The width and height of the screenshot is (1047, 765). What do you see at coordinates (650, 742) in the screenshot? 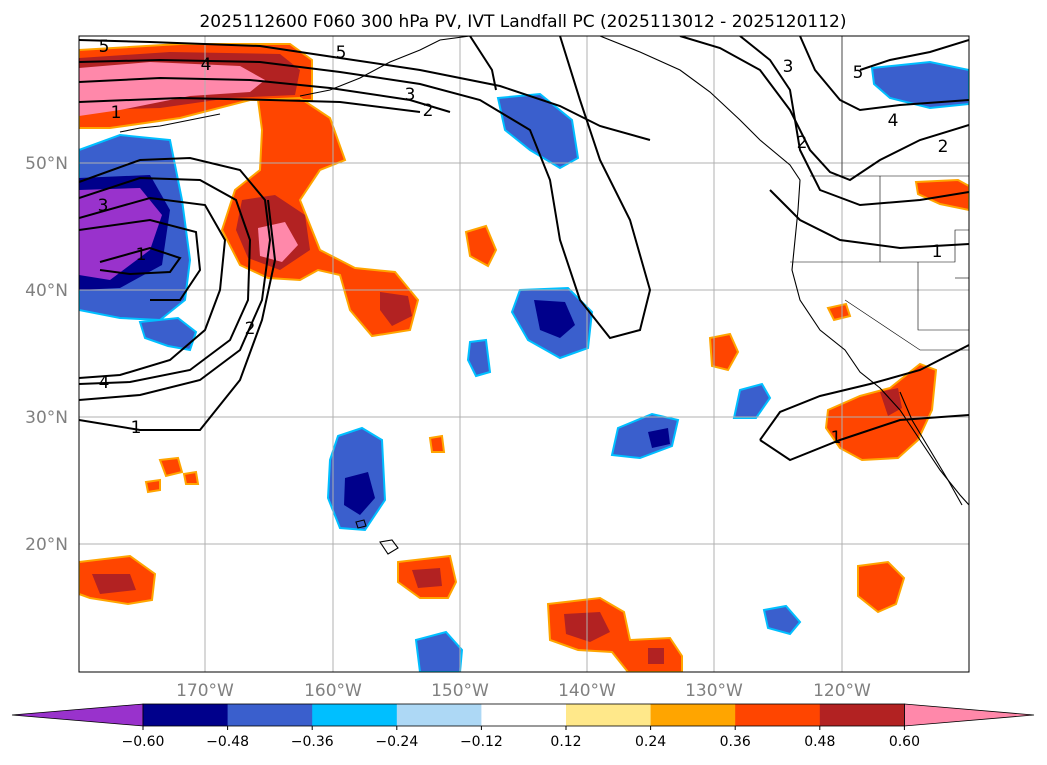
I see `colorbar-tick-label: 0.24` at bounding box center [650, 742].